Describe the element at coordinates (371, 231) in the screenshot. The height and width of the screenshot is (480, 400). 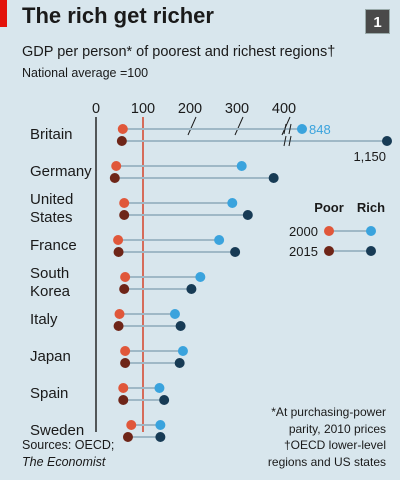
I see `legend-rich-dot-2000` at that location.